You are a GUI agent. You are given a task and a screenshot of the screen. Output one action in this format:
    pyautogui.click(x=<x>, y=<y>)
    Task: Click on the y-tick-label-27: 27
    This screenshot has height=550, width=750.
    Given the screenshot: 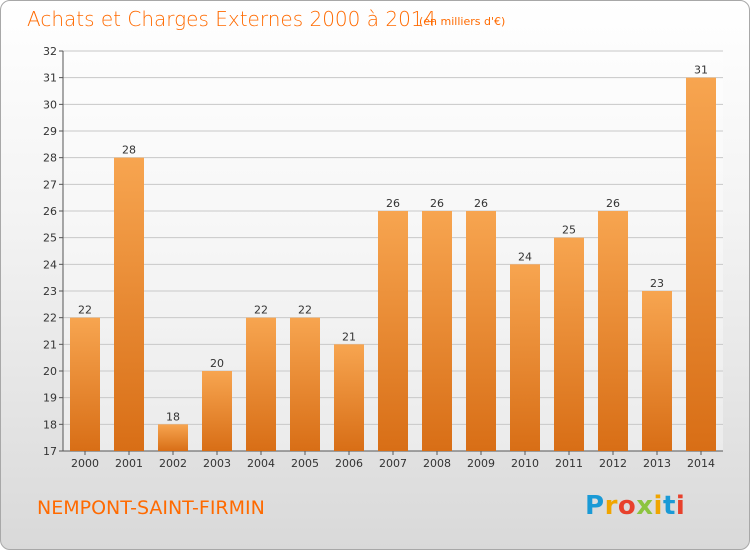 What is the action you would take?
    pyautogui.click(x=50, y=184)
    